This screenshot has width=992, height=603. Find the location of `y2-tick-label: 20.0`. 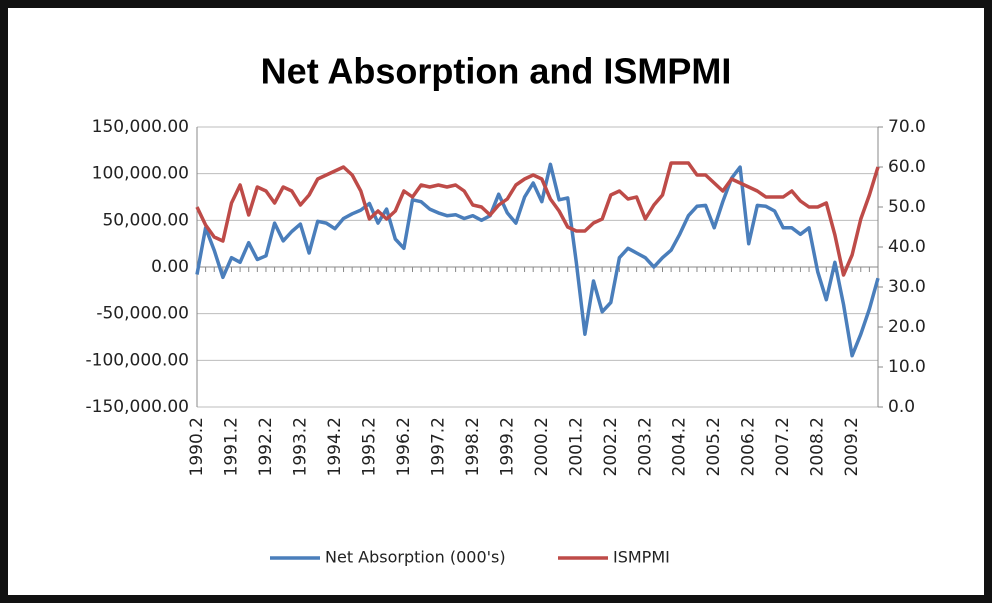

y2-tick-label: 20.0 is located at coordinates (907, 327).